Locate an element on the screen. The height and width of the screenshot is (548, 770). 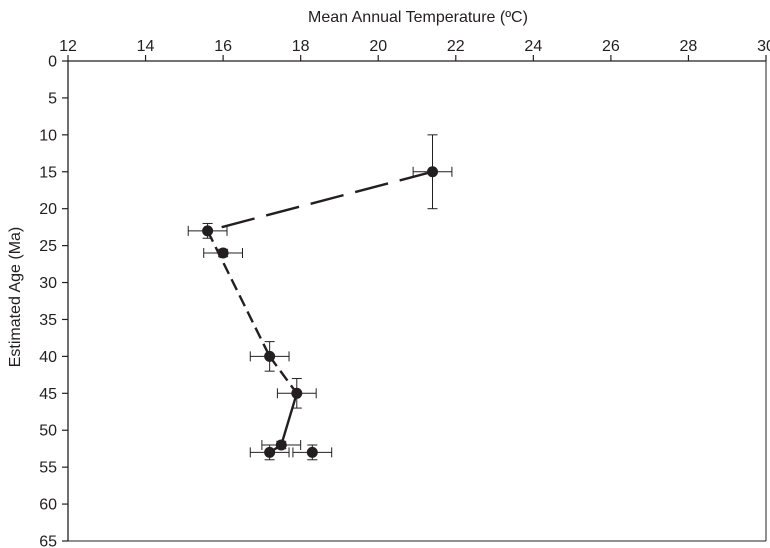
y-tick-label: 45 is located at coordinates (48, 394).